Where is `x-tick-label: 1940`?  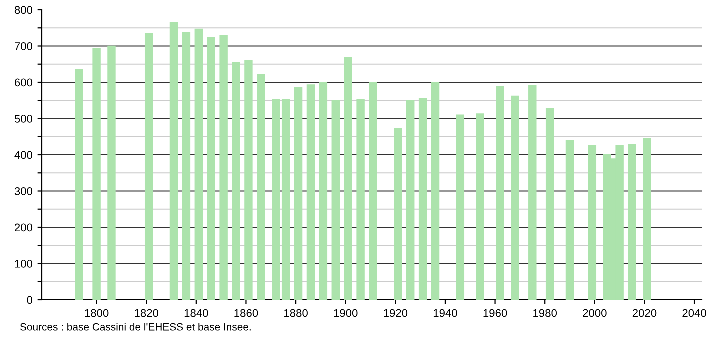 x-tick-label: 1940 is located at coordinates (446, 313).